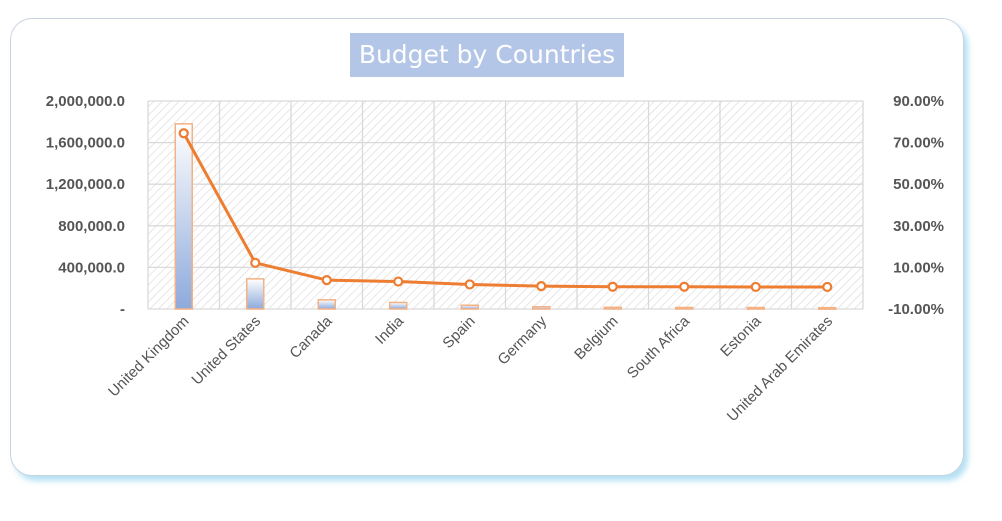 The image size is (1002, 521). Describe the element at coordinates (916, 205) in the screenshot. I see `right-axis-labels: -10.00% 10.00% 30.00% 50.00% 70.00% 90.00%` at that location.